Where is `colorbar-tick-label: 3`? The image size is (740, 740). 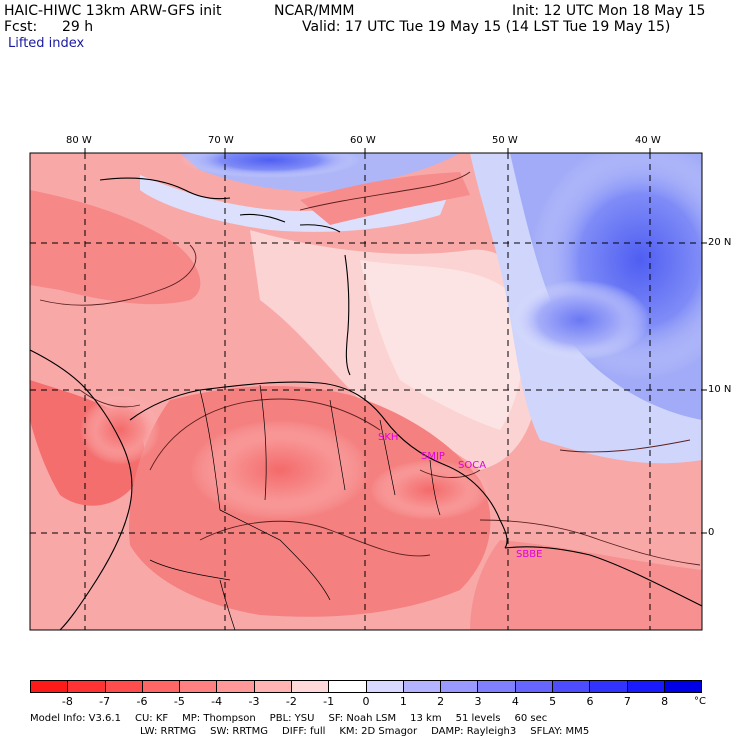
colorbar-tick-label: 3 is located at coordinates (478, 701).